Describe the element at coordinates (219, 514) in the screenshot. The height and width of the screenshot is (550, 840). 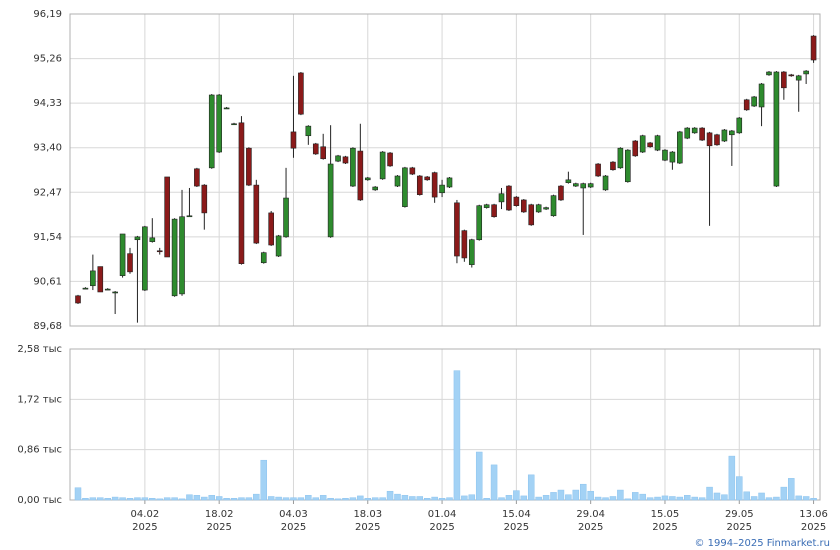
I see `x-tick-label: 18.02` at that location.